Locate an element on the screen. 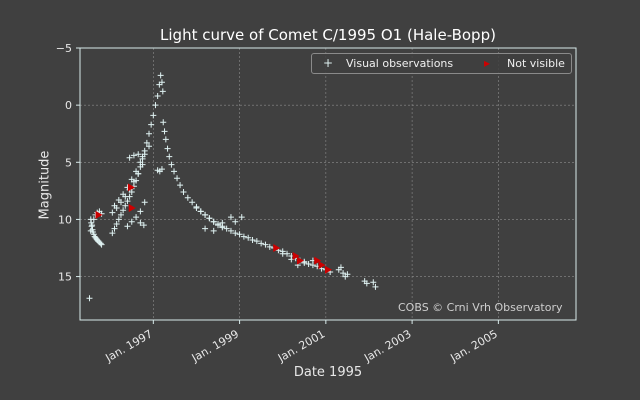 The height and width of the screenshot is (400, 640). y-tick-label: −5 is located at coordinates (64, 48).